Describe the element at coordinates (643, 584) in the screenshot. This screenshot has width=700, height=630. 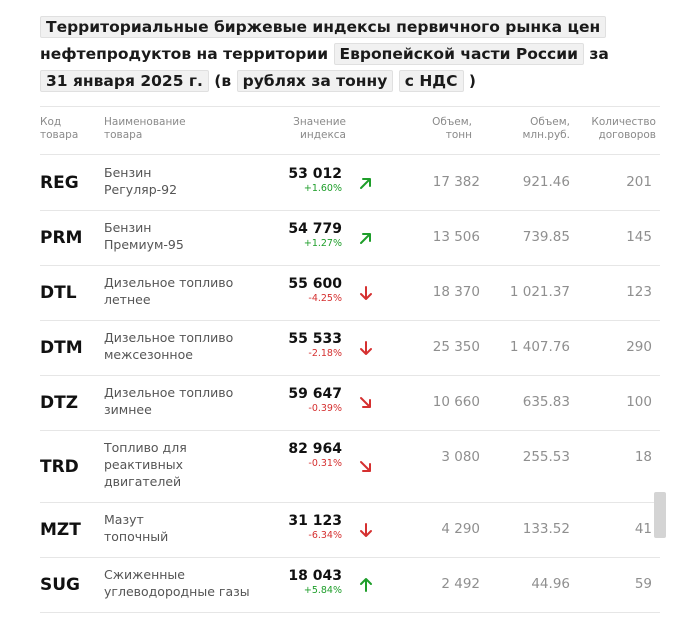
I see `contracts-count: 59` at that location.